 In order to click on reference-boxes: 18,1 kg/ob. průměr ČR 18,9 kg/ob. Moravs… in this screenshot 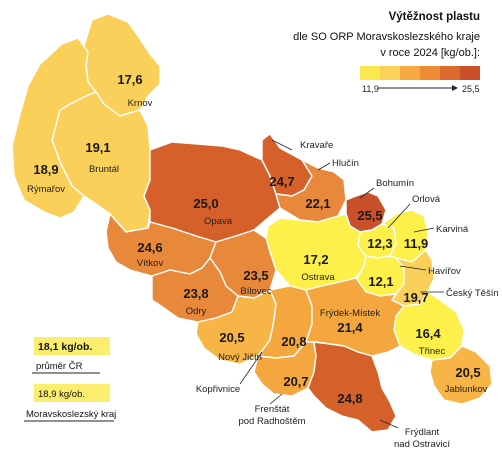, I will do `click(70, 379)`.